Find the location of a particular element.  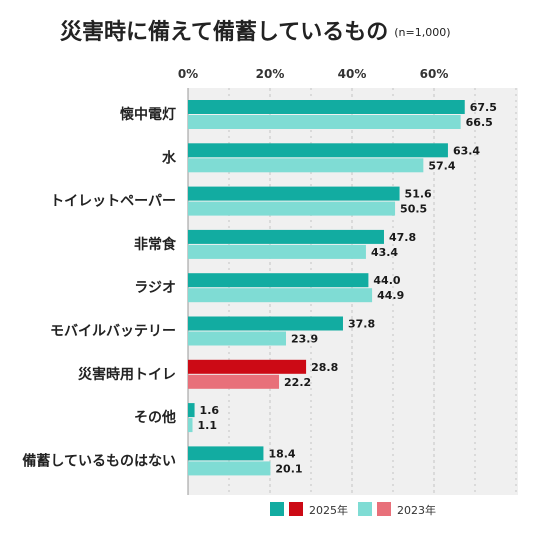

value-label-2025: 63.4 is located at coordinates (466, 150).